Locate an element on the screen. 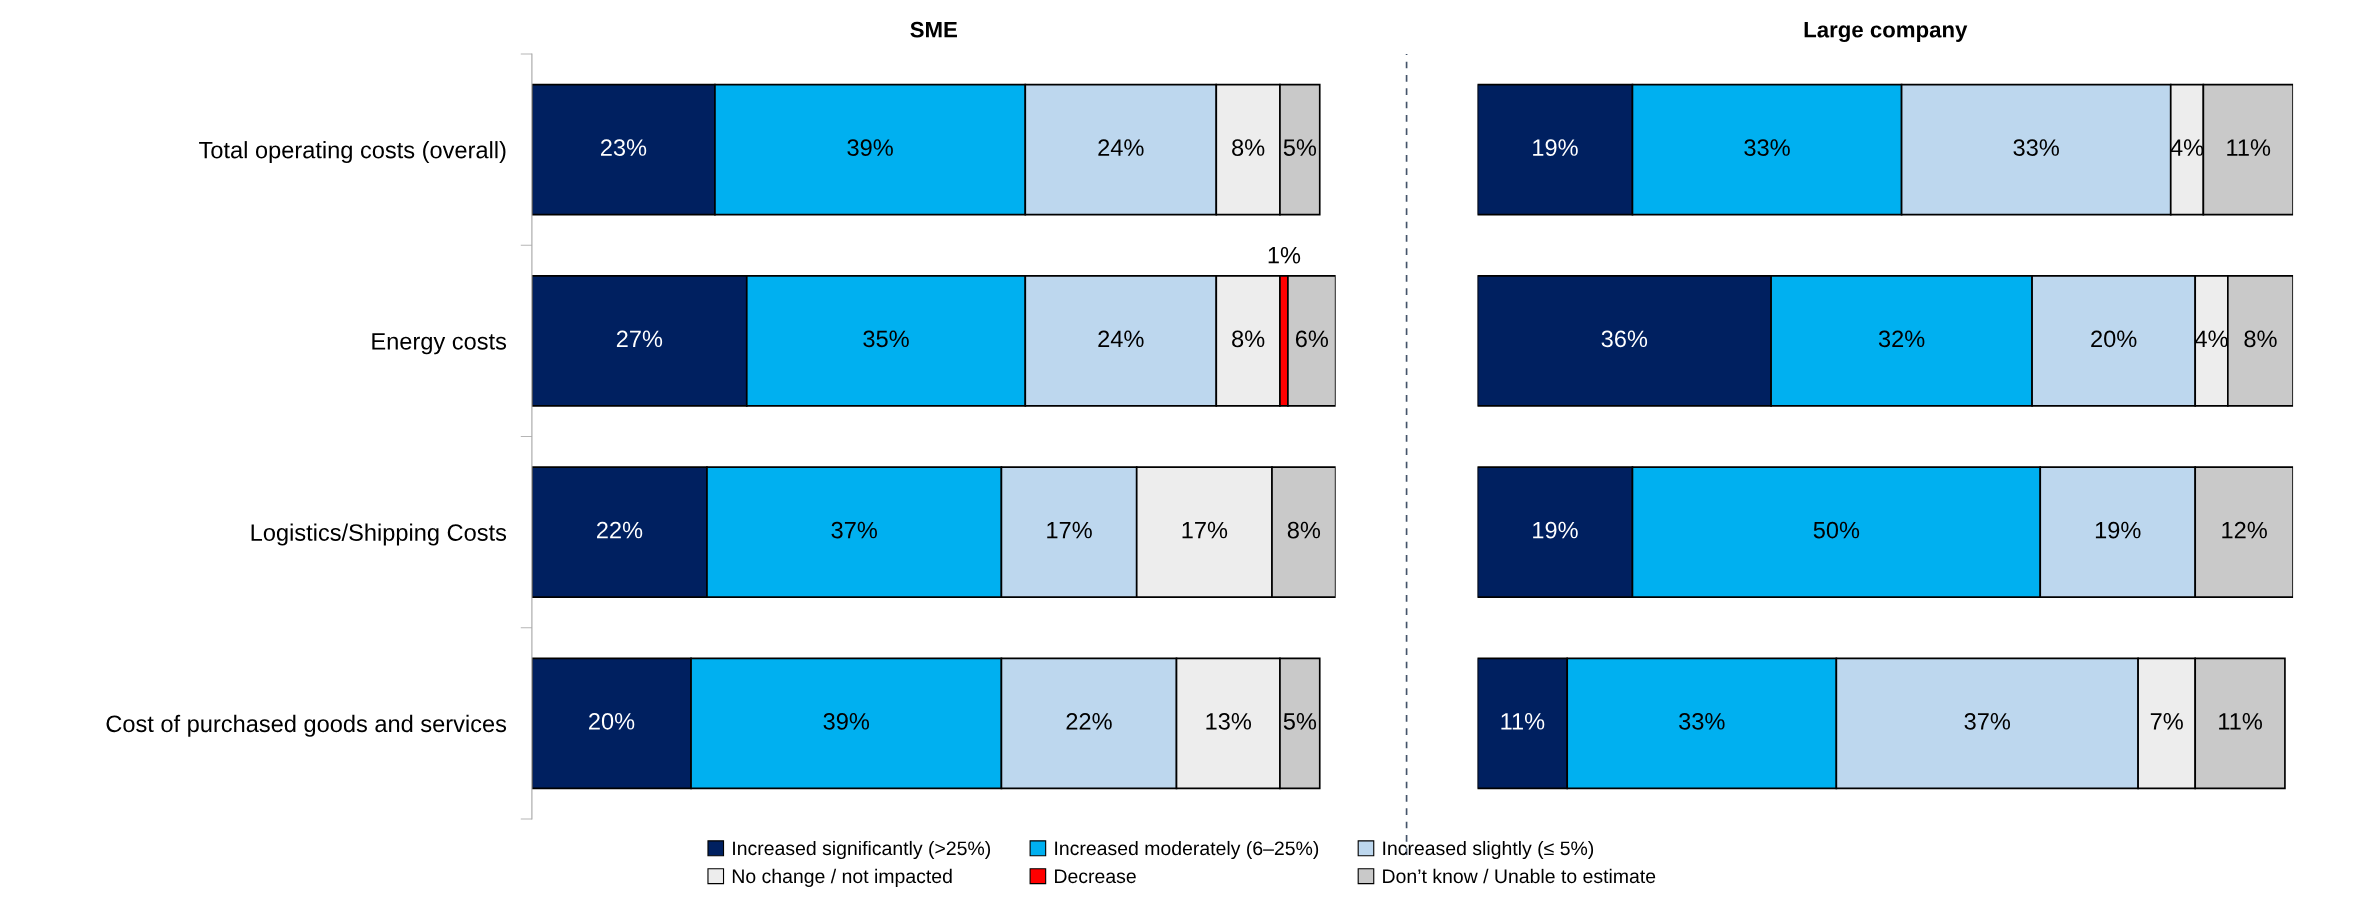  data-label: 6% is located at coordinates (1312, 339).